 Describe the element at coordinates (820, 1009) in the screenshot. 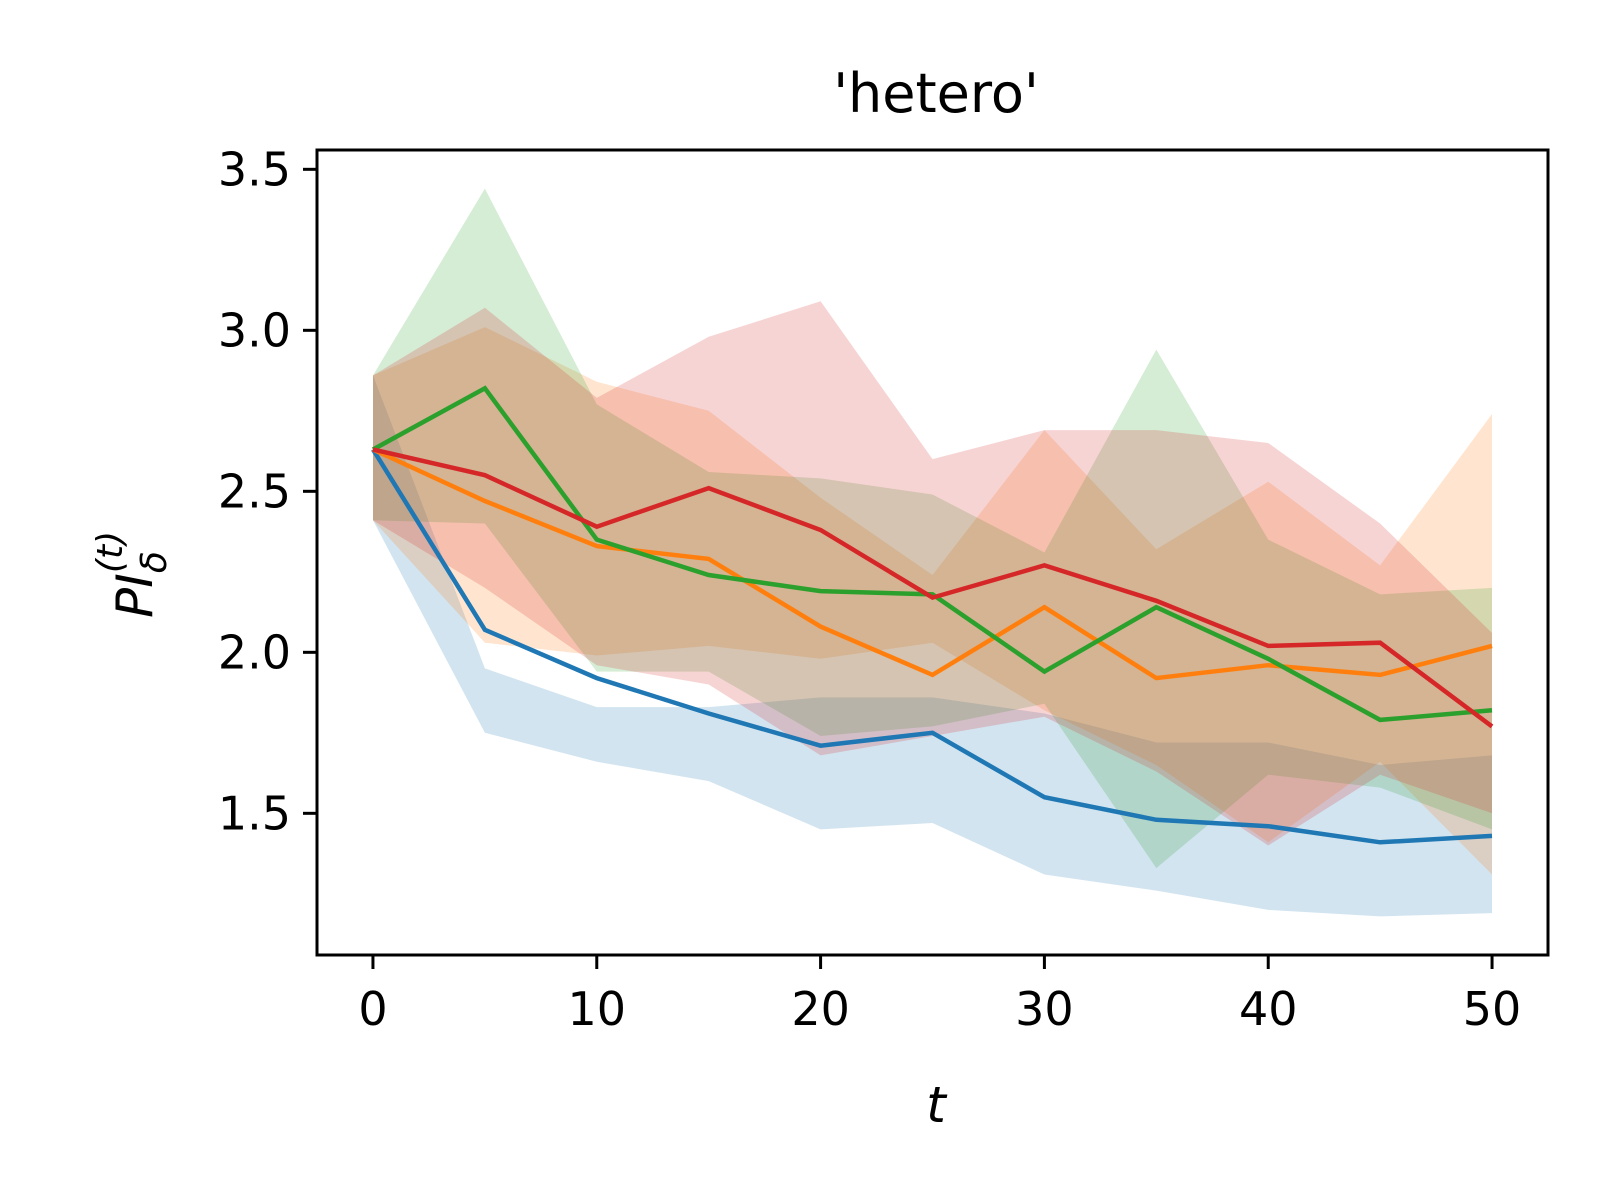

I see `x-tick-label: 20` at that location.